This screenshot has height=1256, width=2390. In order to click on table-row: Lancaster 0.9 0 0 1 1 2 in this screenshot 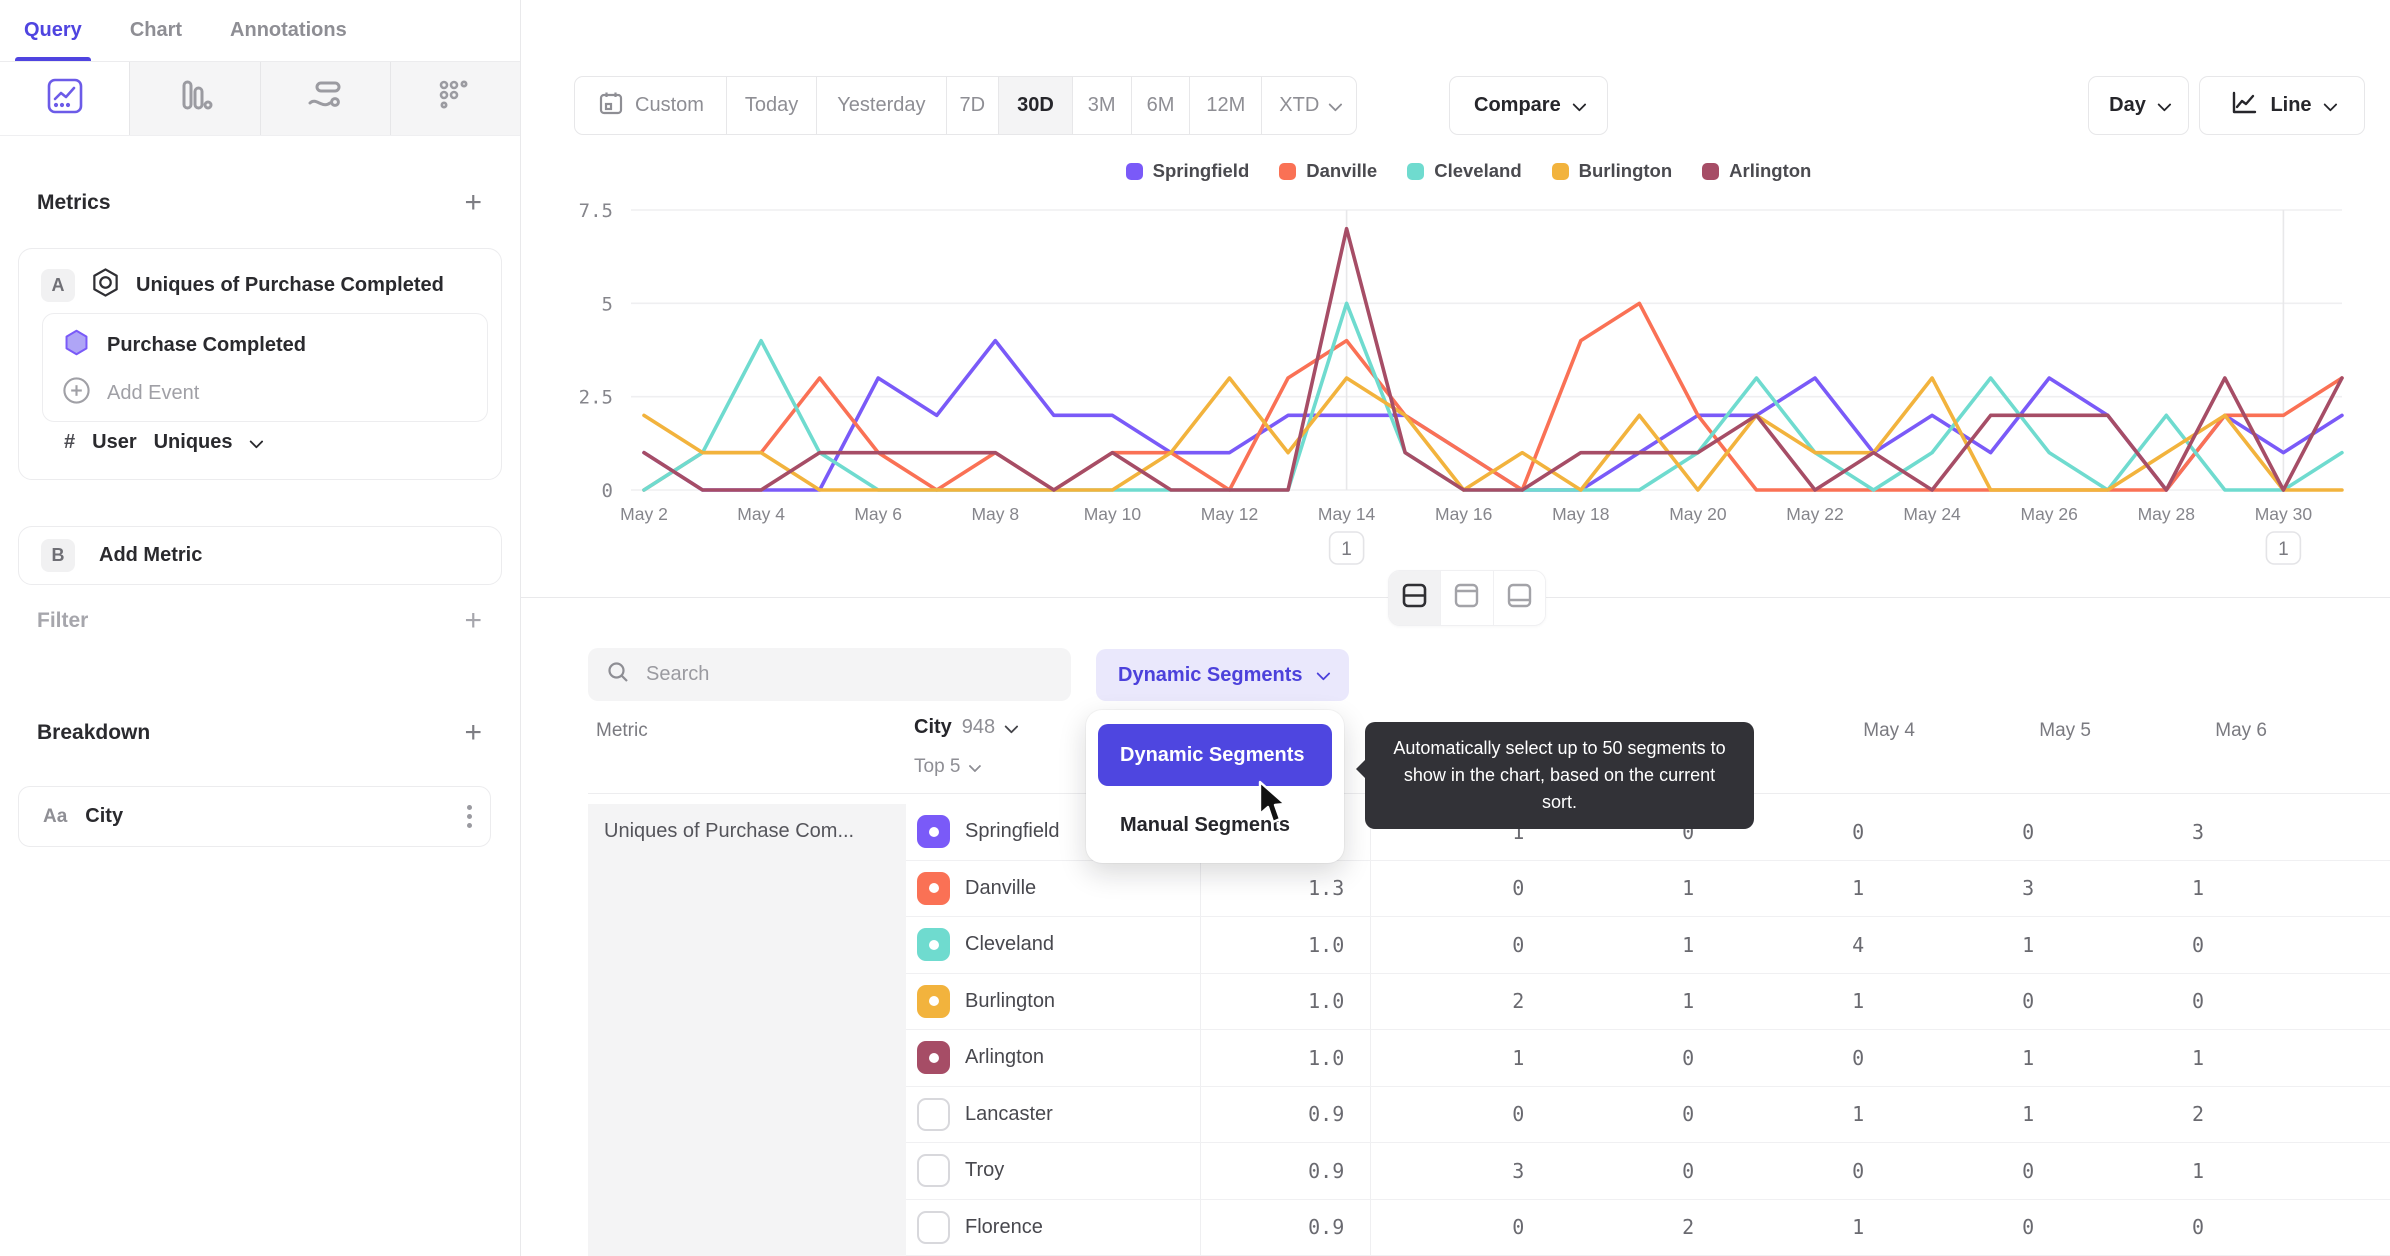, I will do `click(1648, 1114)`.